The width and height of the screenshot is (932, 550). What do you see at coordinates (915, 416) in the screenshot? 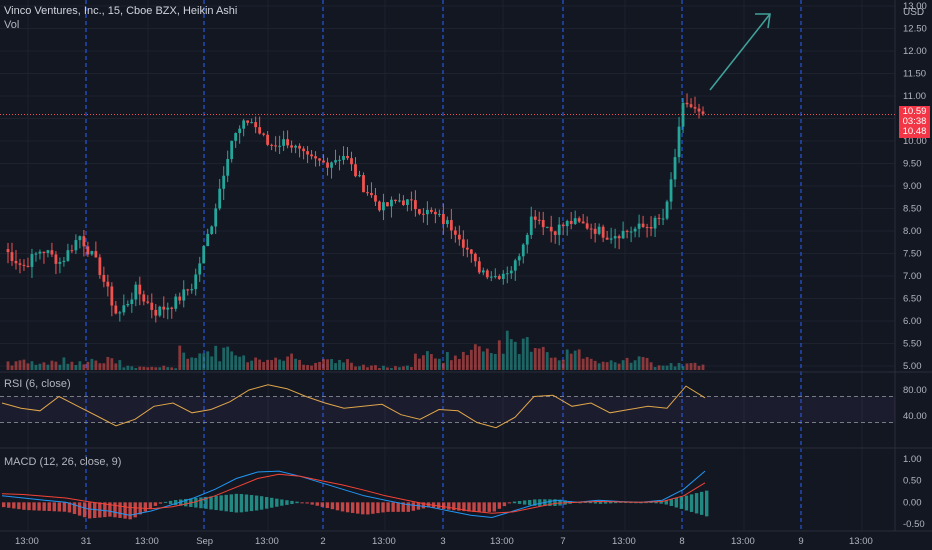
I see `rsi-tick-label: 40.00` at bounding box center [915, 416].